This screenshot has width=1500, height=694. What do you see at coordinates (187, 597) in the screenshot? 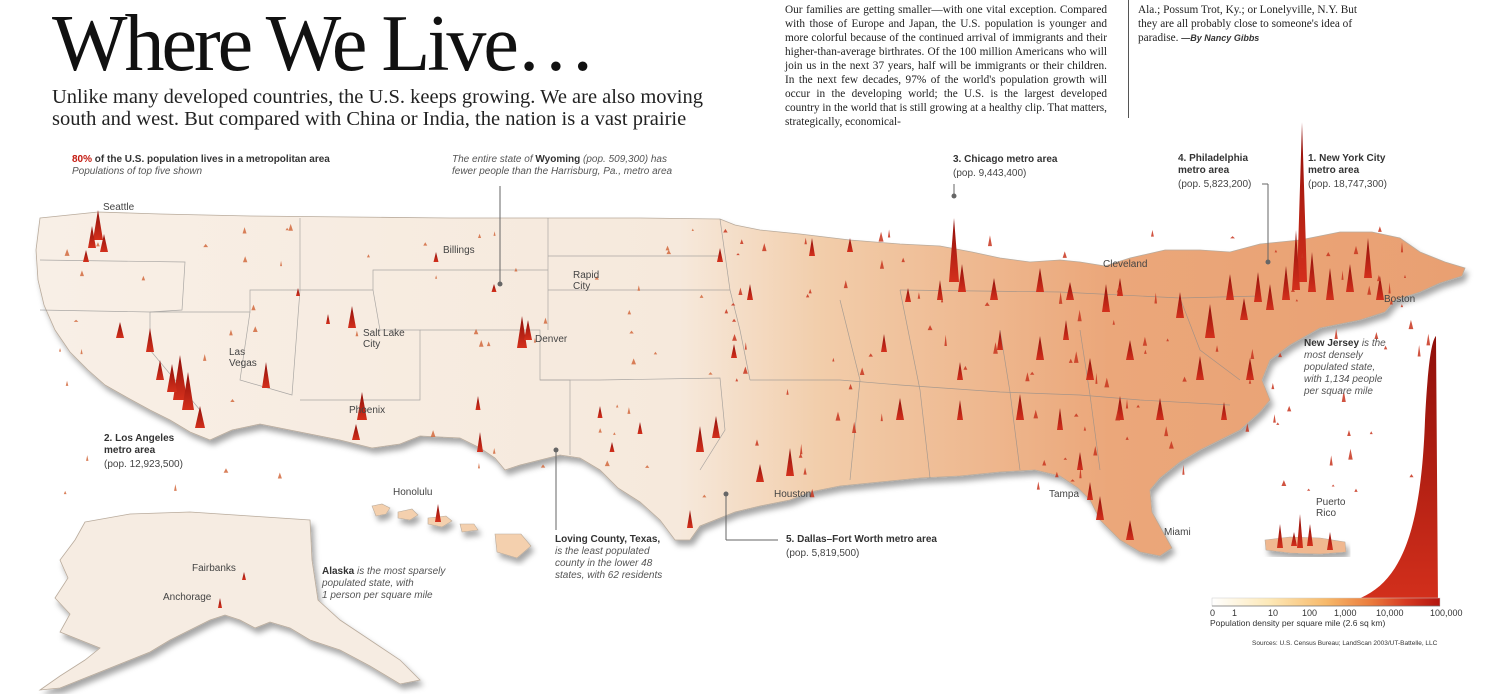
I see `city-anchorage: Anchorage` at bounding box center [187, 597].